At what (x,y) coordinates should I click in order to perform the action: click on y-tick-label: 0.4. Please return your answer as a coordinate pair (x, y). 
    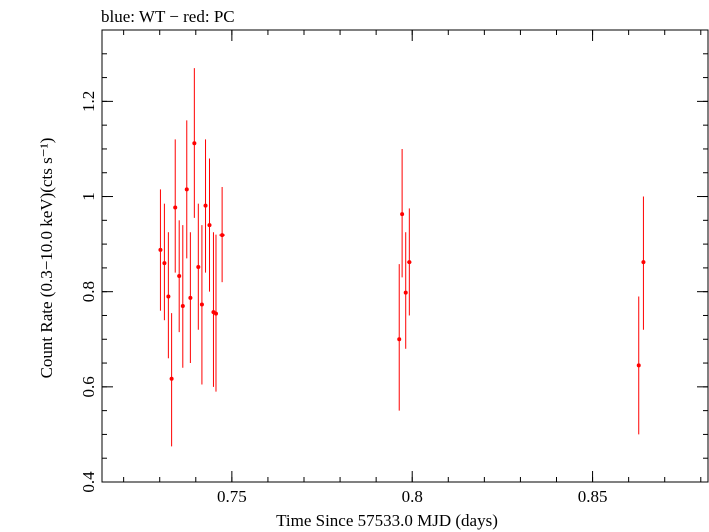
    Looking at the image, I should click on (88, 482).